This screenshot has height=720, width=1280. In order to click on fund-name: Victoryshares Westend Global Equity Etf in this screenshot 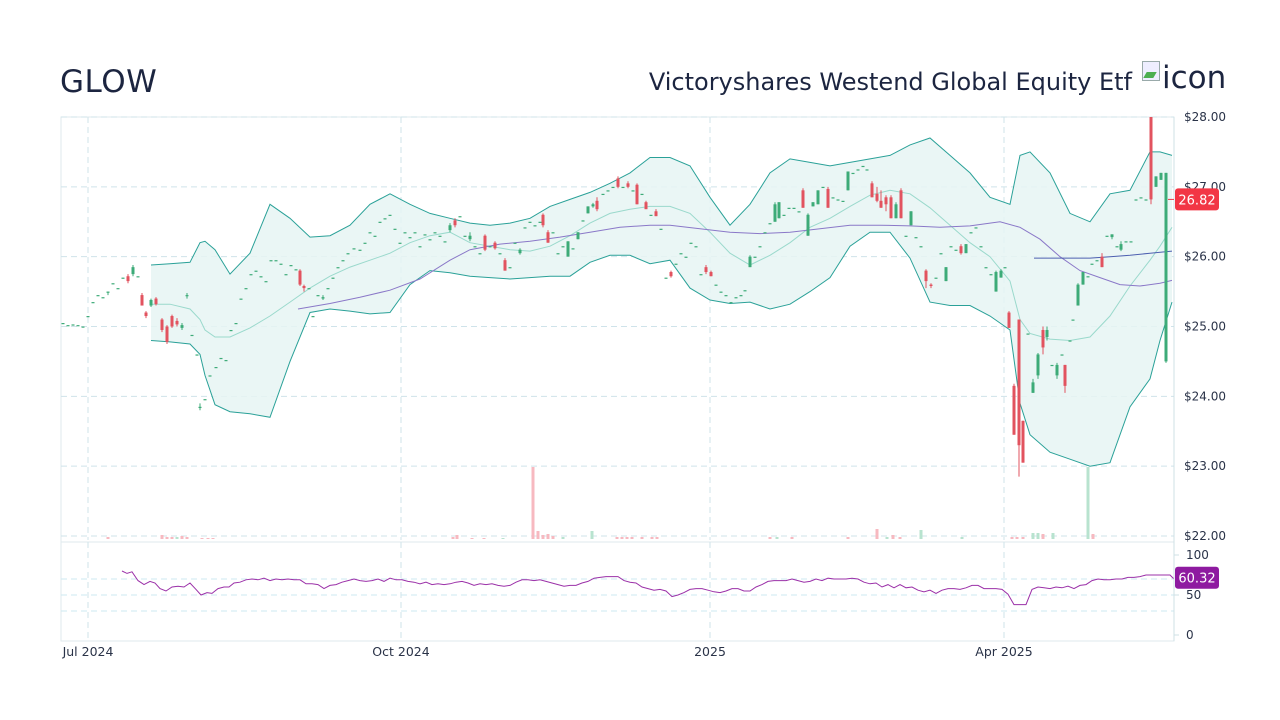, I will do `click(890, 82)`.